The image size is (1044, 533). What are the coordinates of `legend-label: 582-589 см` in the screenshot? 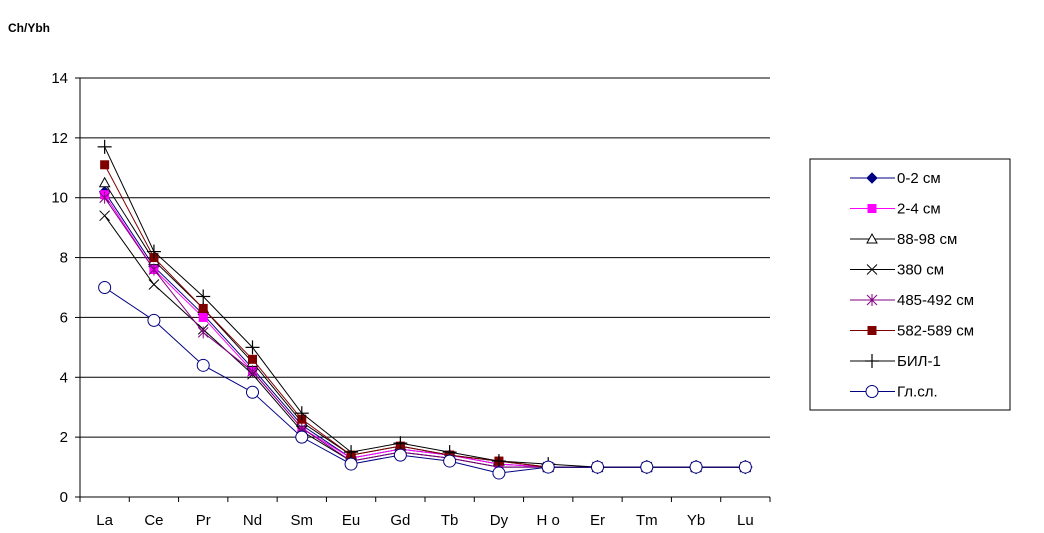 It's located at (935, 331).